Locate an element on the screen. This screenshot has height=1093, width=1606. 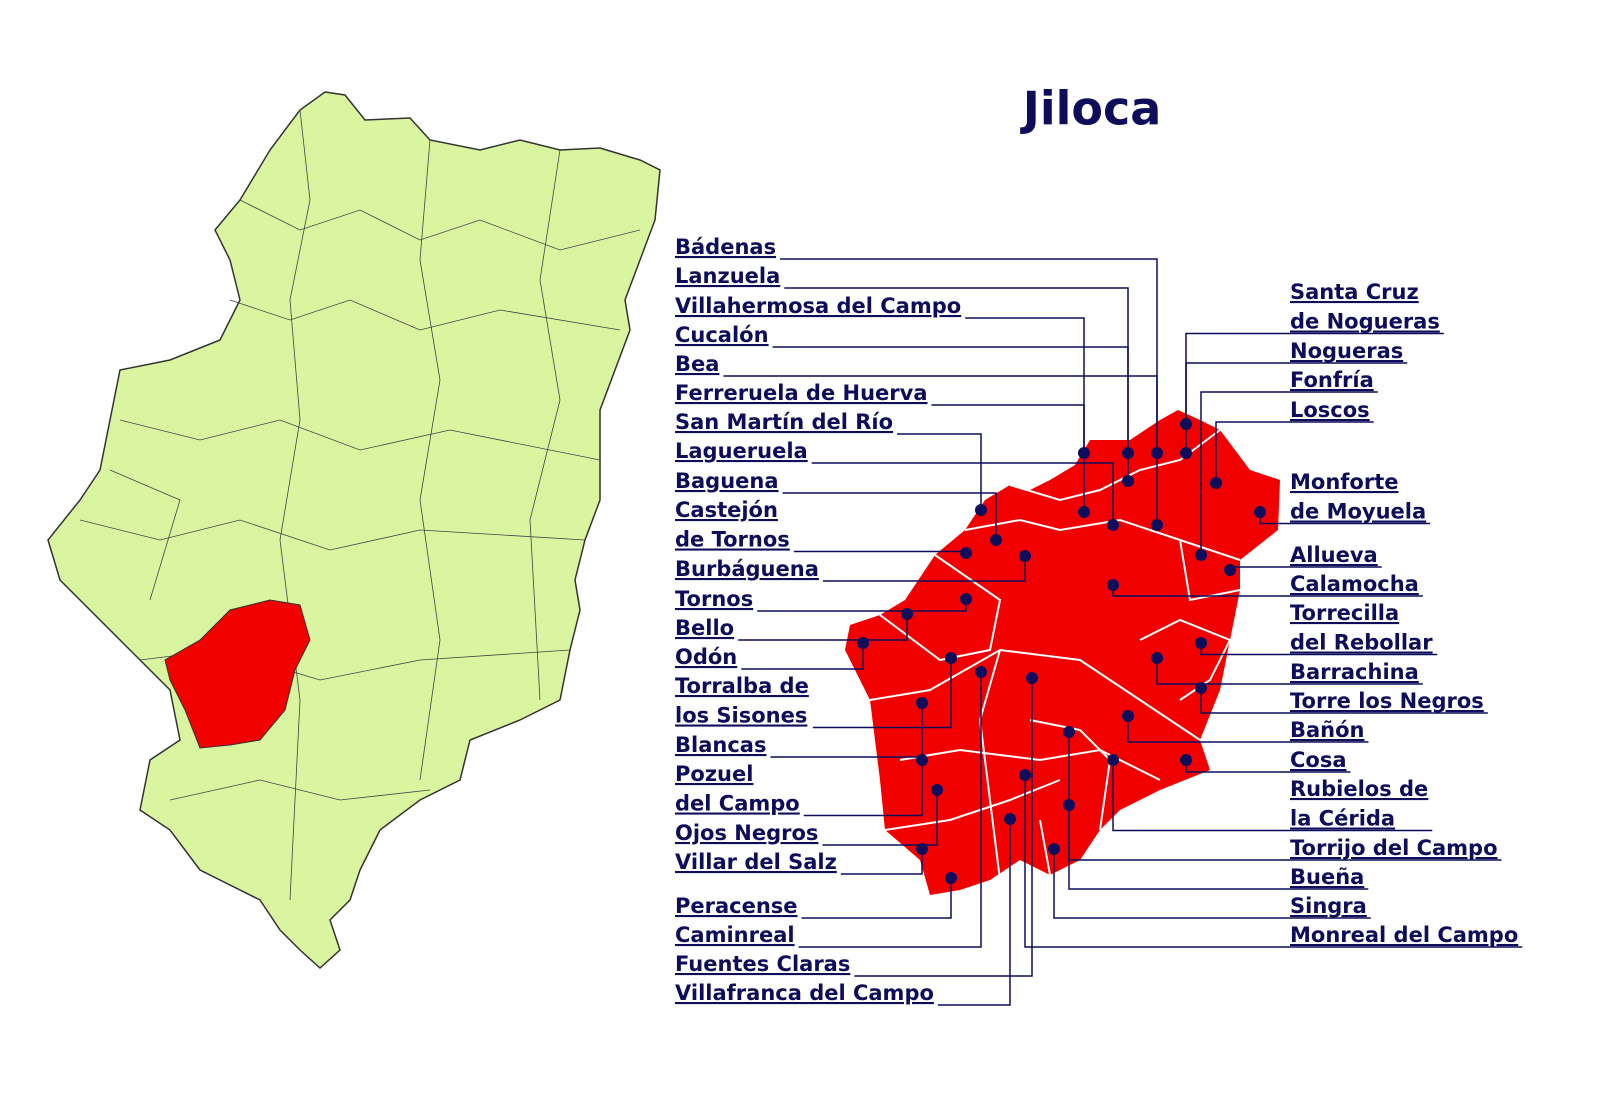
label-line: Singra is located at coordinates (1328, 906).